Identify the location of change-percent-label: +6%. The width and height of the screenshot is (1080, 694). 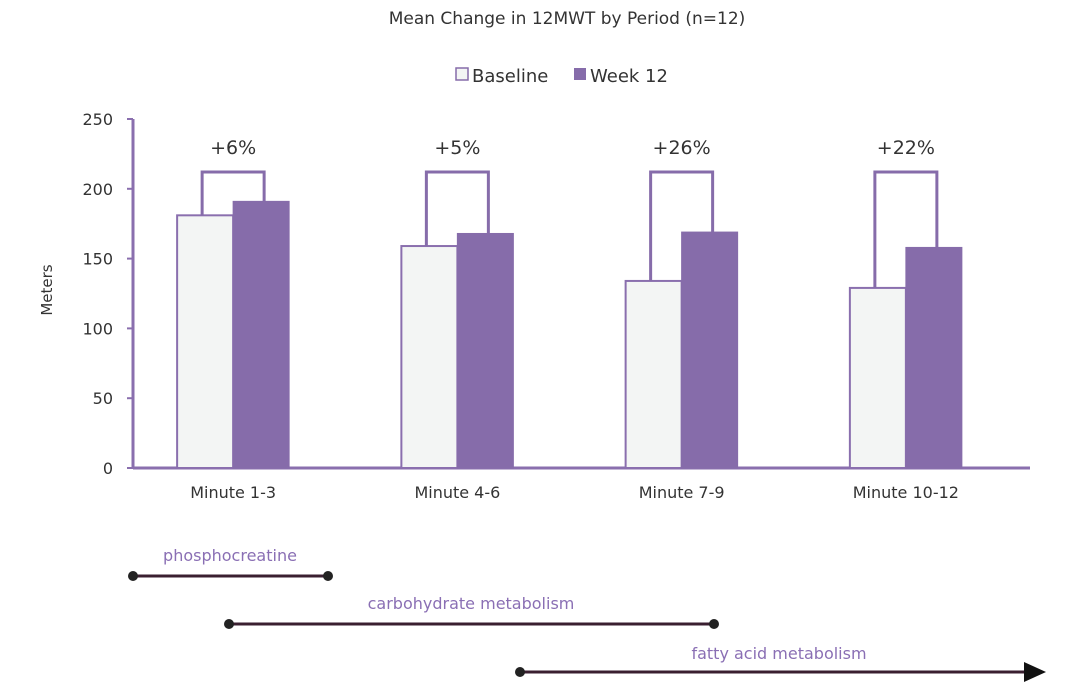
(233, 148).